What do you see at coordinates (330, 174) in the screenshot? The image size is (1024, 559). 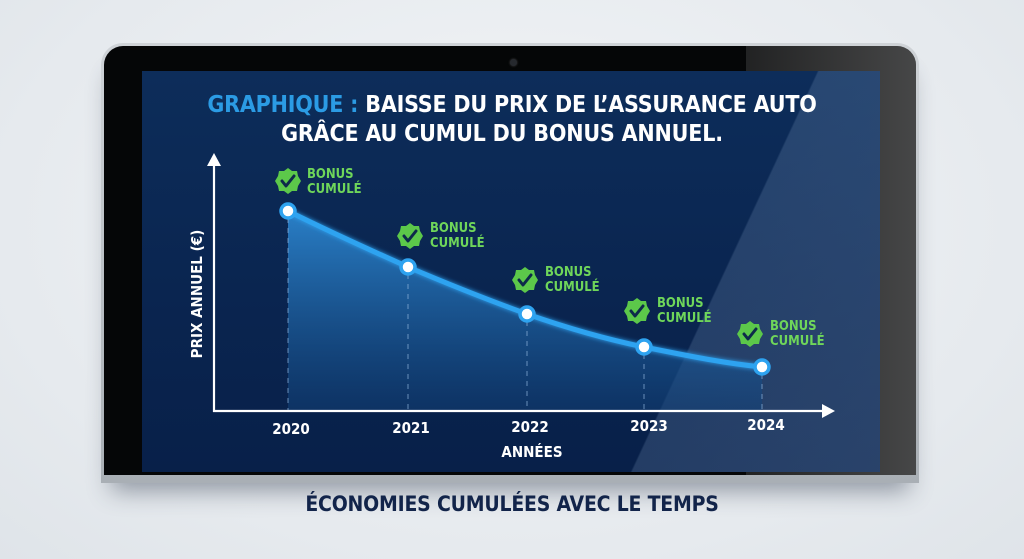 I see `annotation-2020-l1: BONUS` at bounding box center [330, 174].